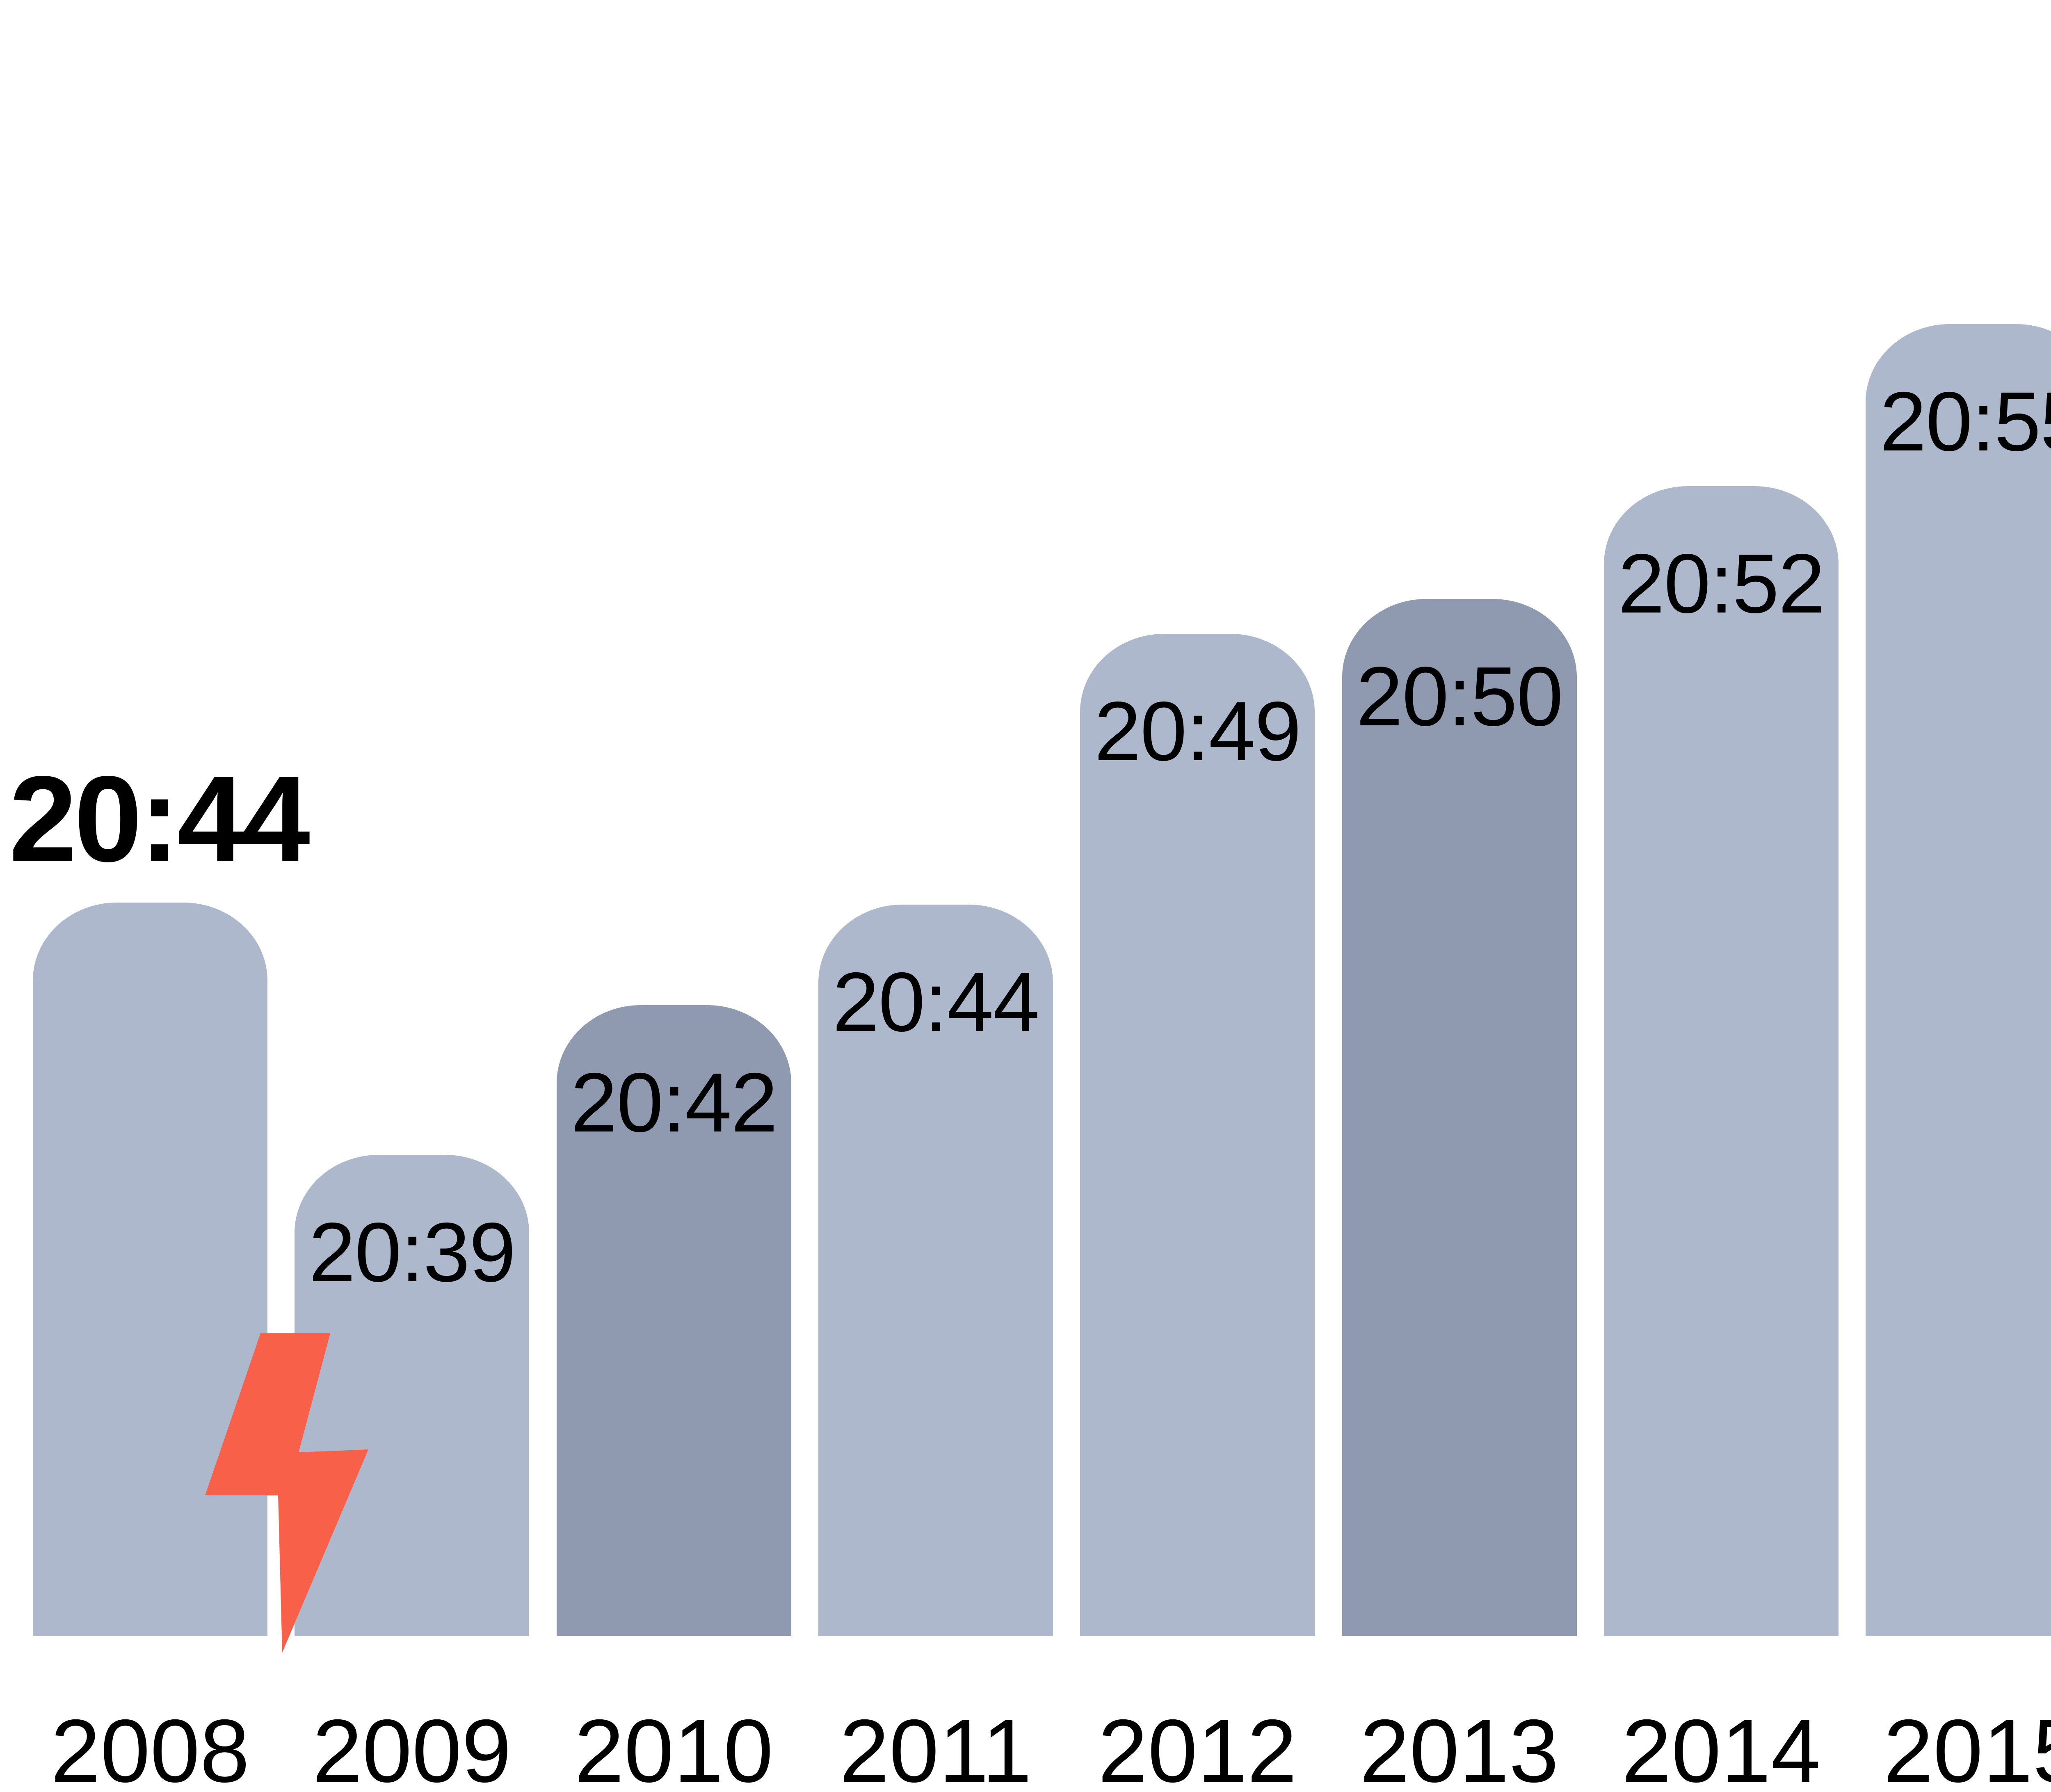 The width and height of the screenshot is (2051, 1792). I want to click on x-axis-label-2015: 2015, so click(1967, 1746).